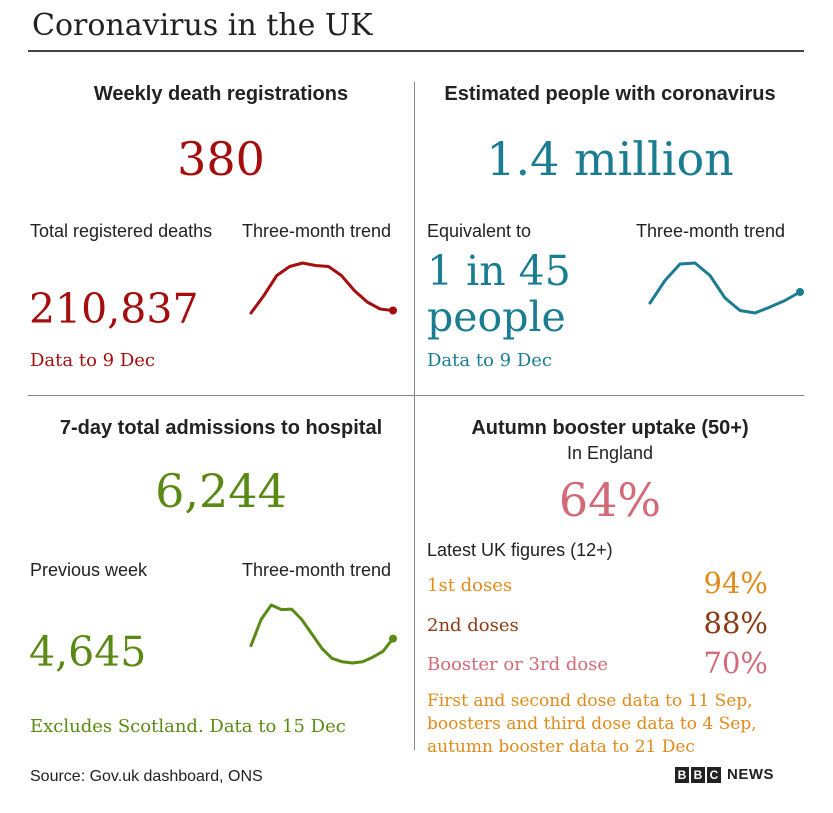  Describe the element at coordinates (479, 231) in the screenshot. I see `infections-equivalent-label: Equivalent to` at that location.